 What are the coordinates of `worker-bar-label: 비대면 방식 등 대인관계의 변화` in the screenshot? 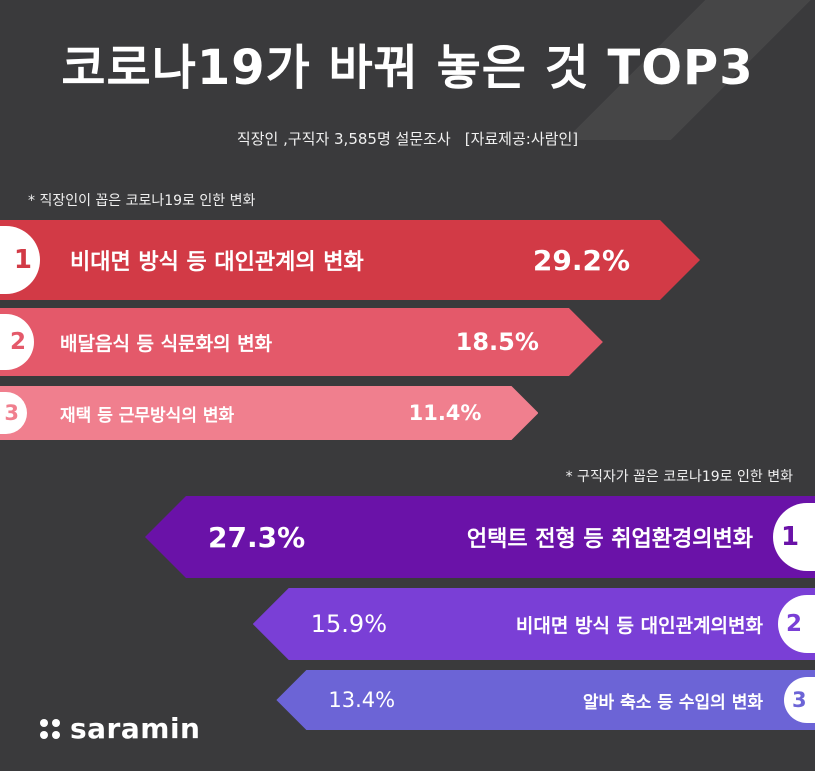 It's located at (217, 262).